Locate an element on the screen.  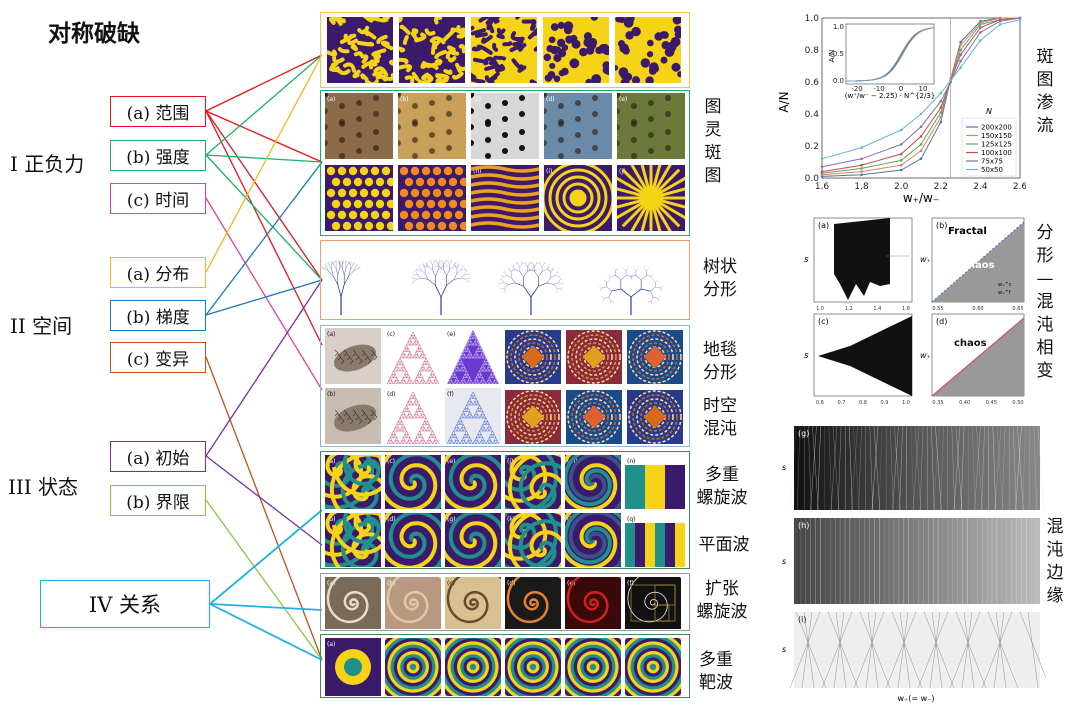
x-tick-label: 2.0 is located at coordinates (901, 187).